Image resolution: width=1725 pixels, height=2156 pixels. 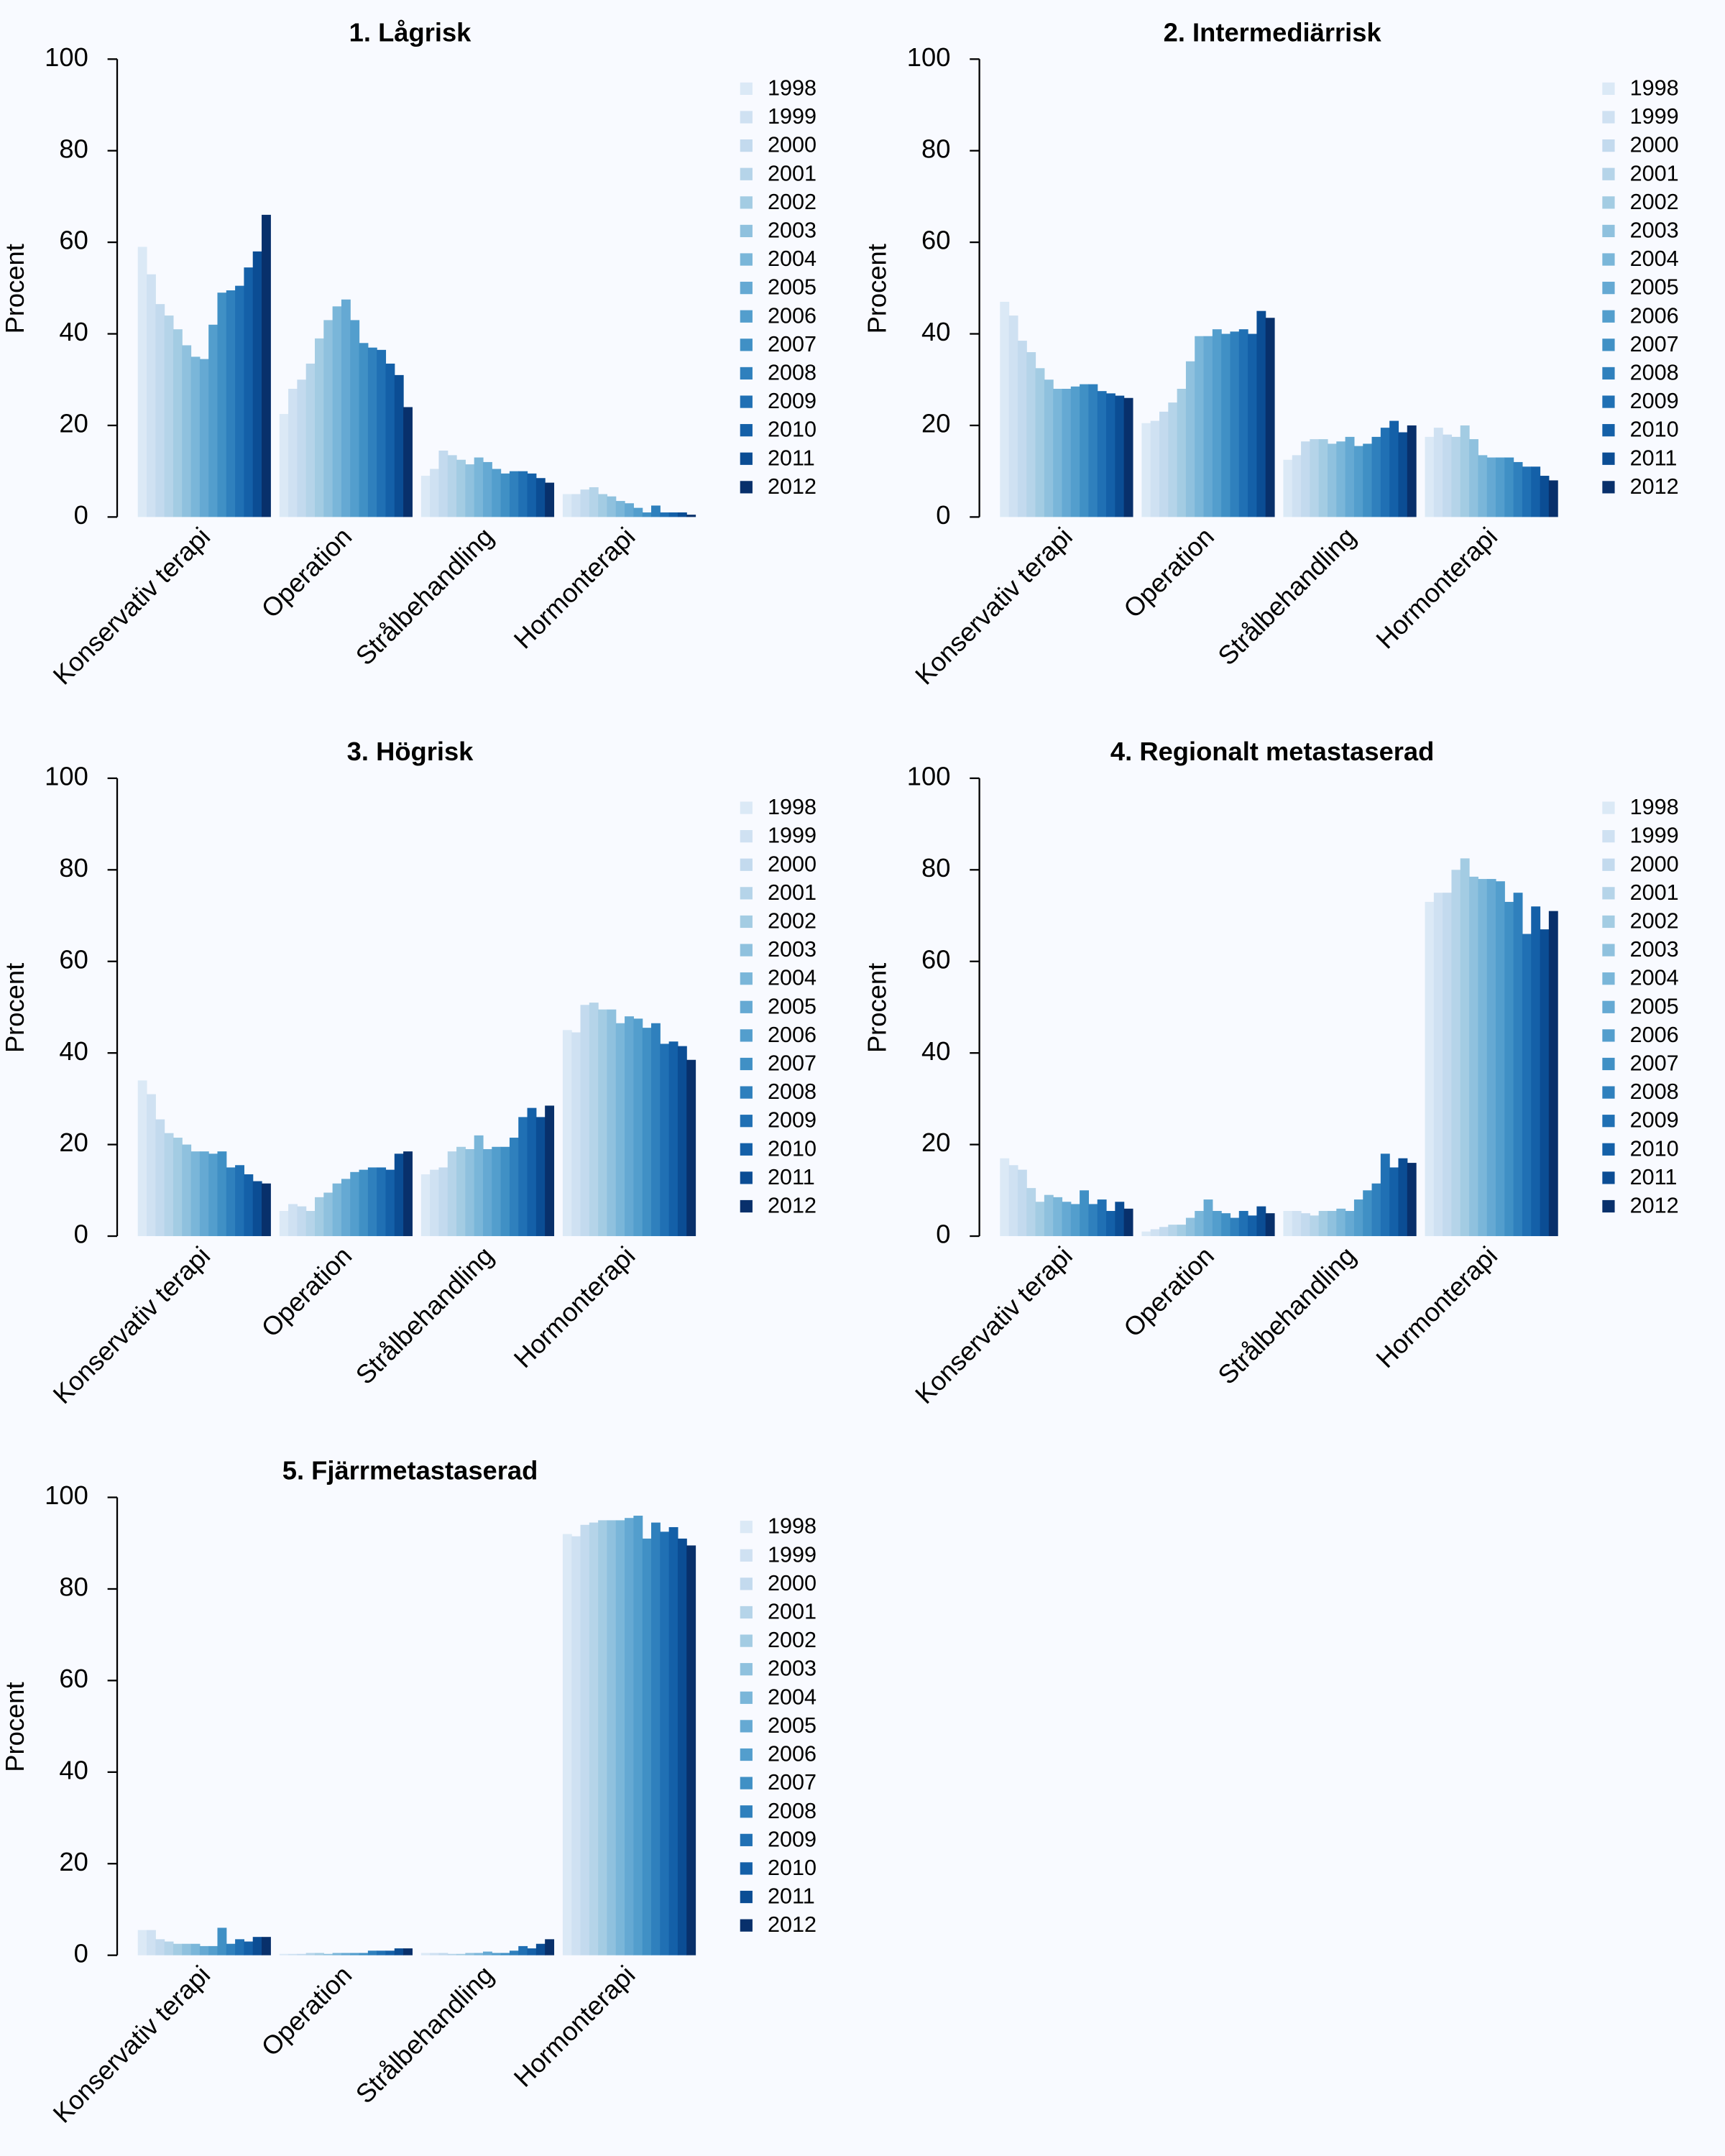 What do you see at coordinates (1654, 487) in the screenshot?
I see `legend-label: 2012` at bounding box center [1654, 487].